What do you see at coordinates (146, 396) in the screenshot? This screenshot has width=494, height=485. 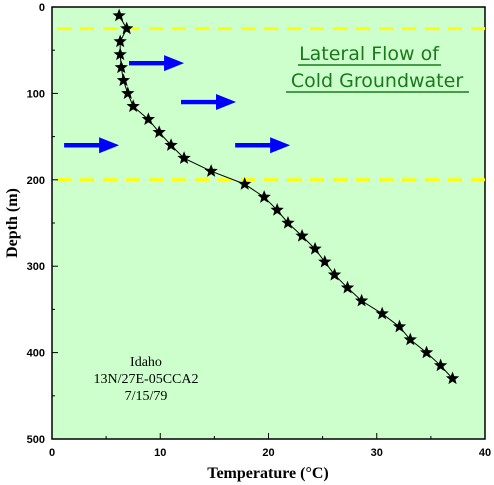 I see `station-label-date: 7/15/79` at bounding box center [146, 396].